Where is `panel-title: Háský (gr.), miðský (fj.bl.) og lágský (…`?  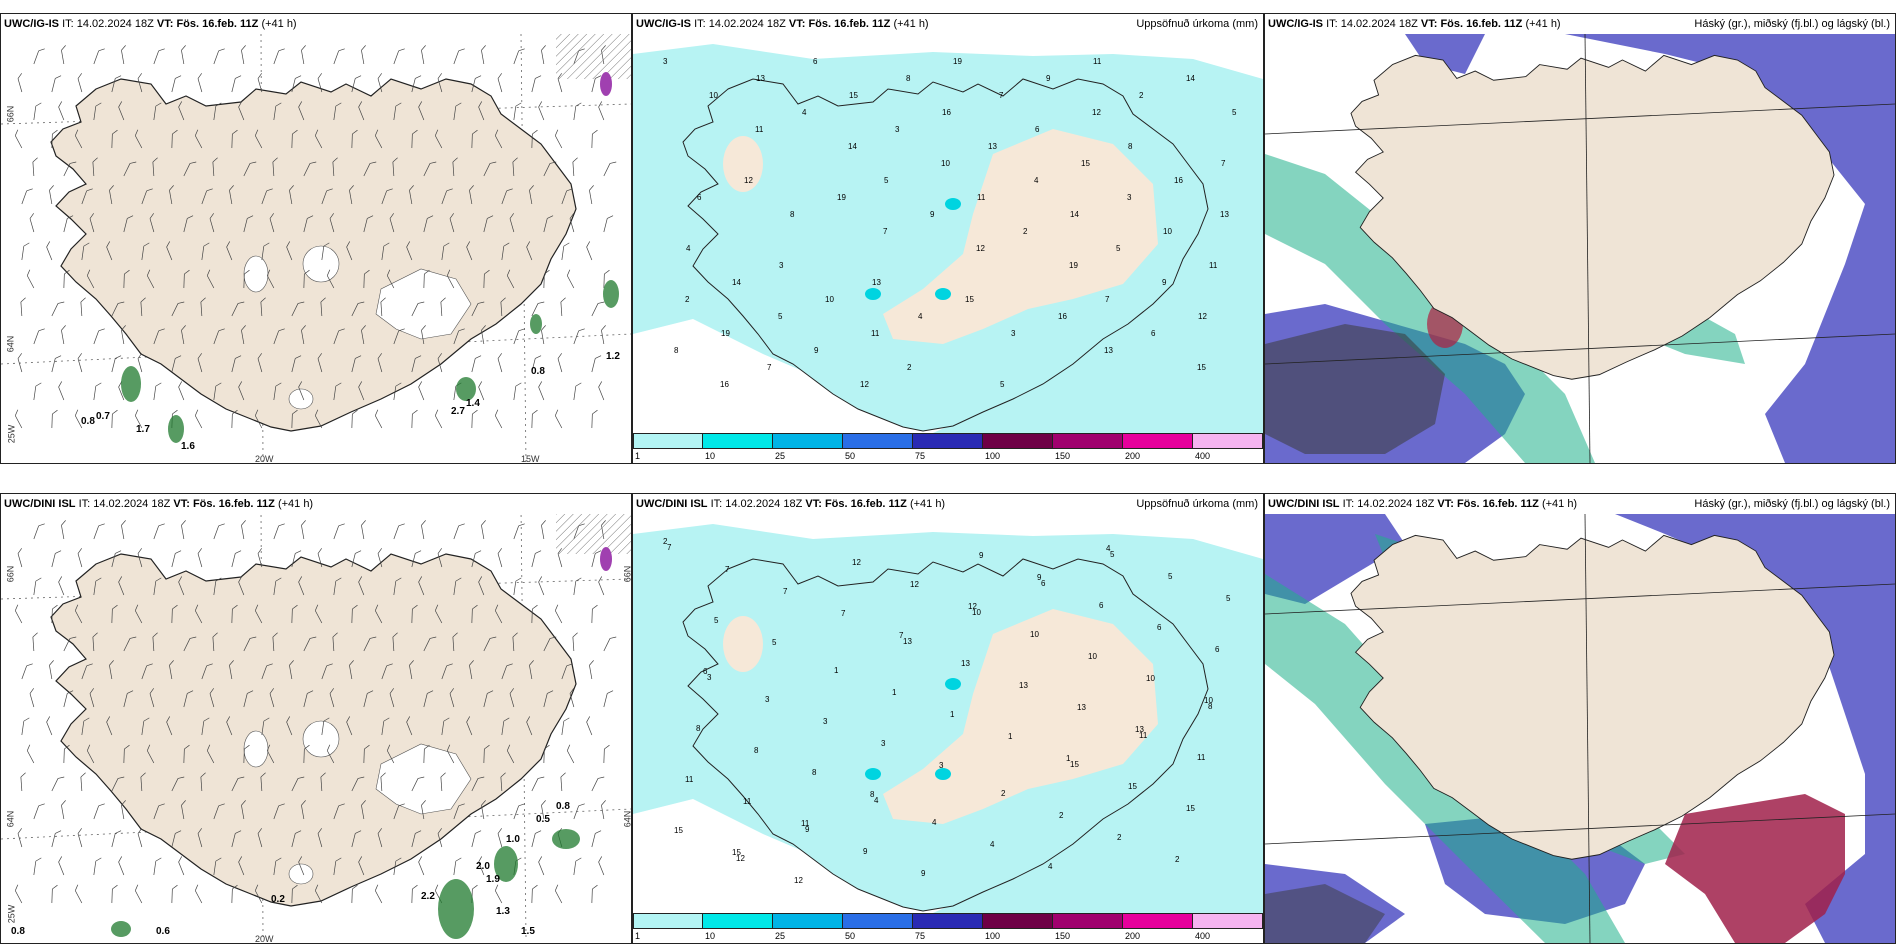 panel-title: Háský (gr.), miðský (fj.bl.) og lágský (… is located at coordinates (1792, 504).